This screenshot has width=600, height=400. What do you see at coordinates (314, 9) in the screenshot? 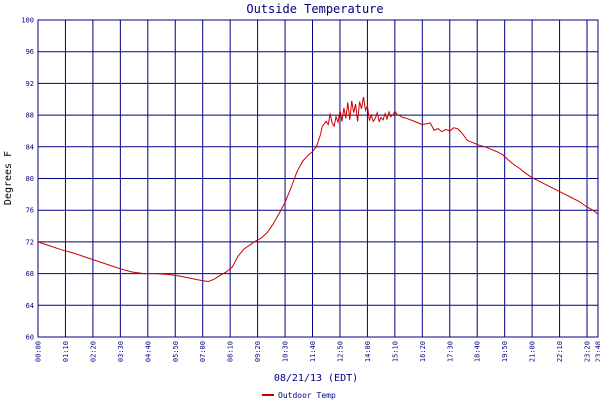
I see `chart-title: Outside Temperature` at bounding box center [314, 9].